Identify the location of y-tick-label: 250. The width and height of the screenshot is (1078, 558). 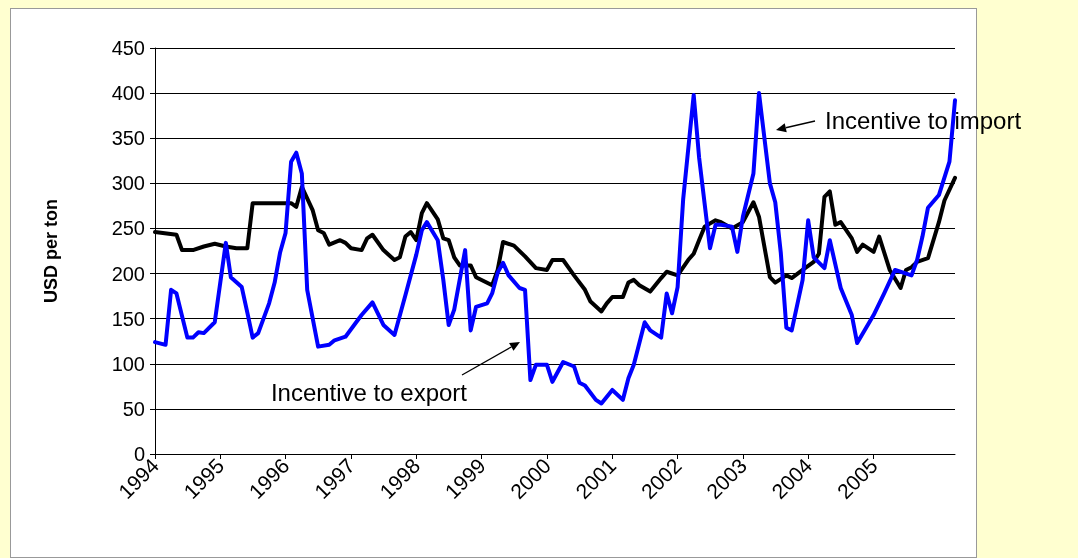
(128, 228).